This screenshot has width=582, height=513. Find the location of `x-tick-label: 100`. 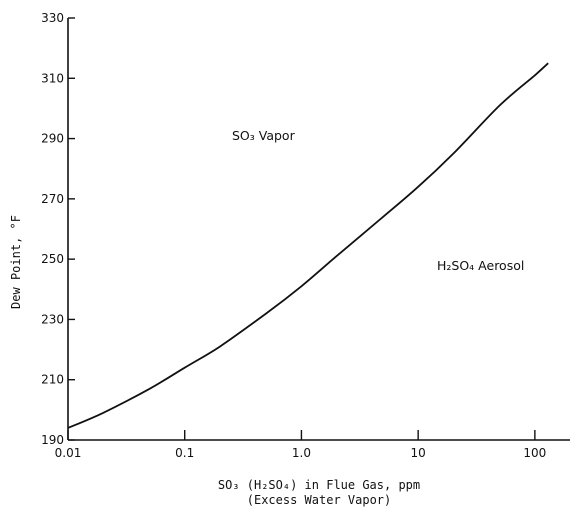

x-tick-label: 100 is located at coordinates (534, 453).